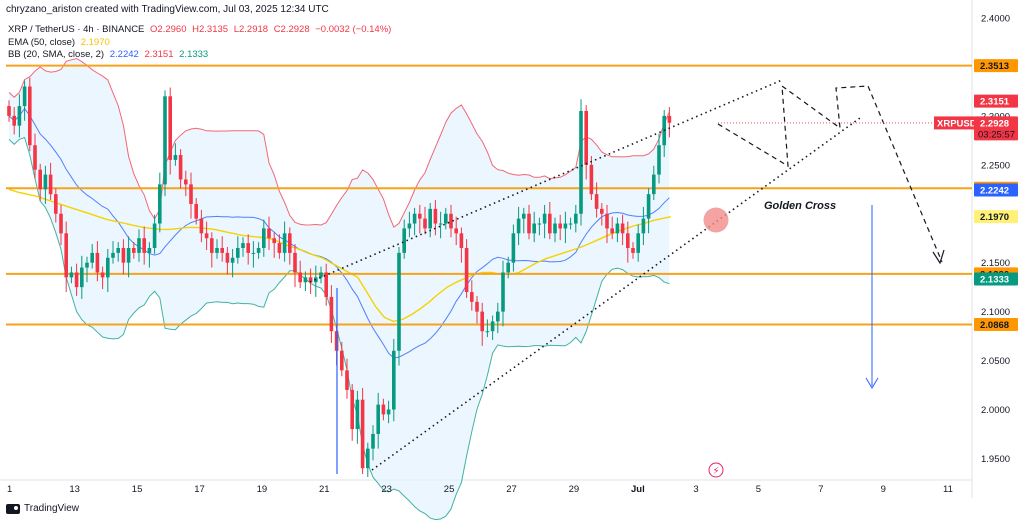  What do you see at coordinates (716, 220) in the screenshot?
I see `golden-cross-marker` at bounding box center [716, 220].